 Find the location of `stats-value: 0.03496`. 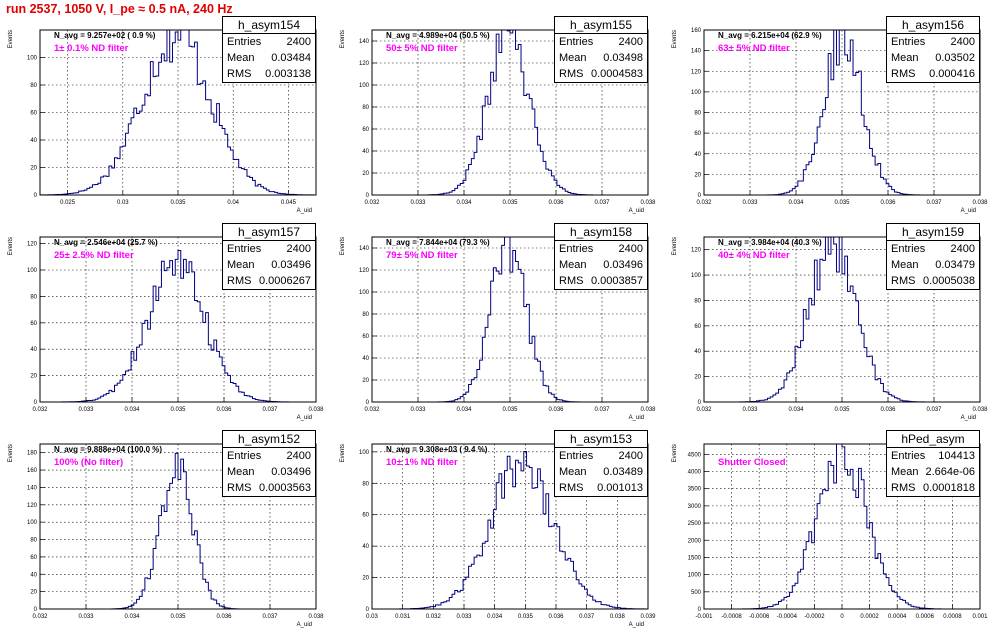

stats-value: 0.03496 is located at coordinates (623, 265).